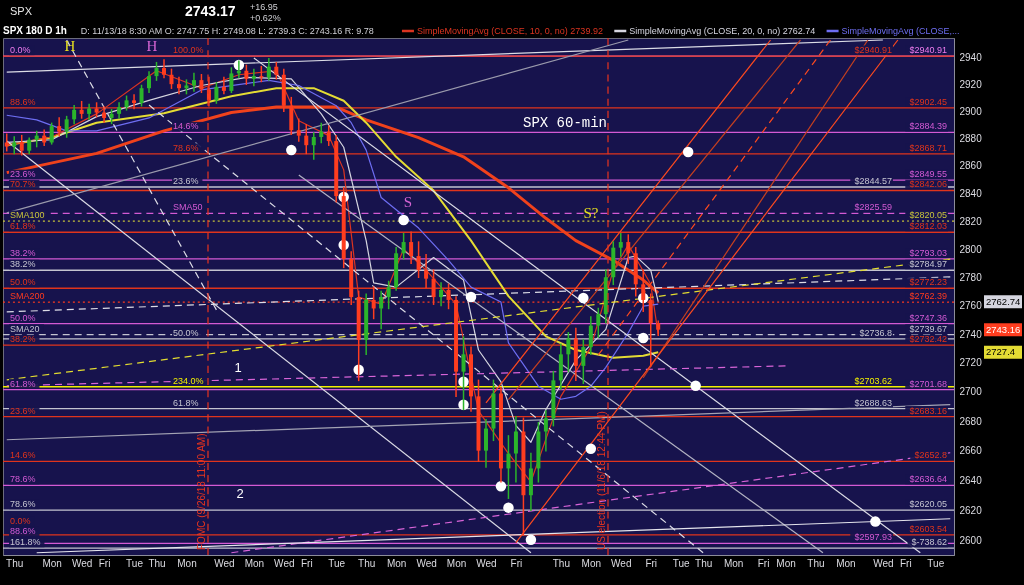 The width and height of the screenshot is (1024, 585). I want to click on y-tick-label: 2740, so click(971, 334).